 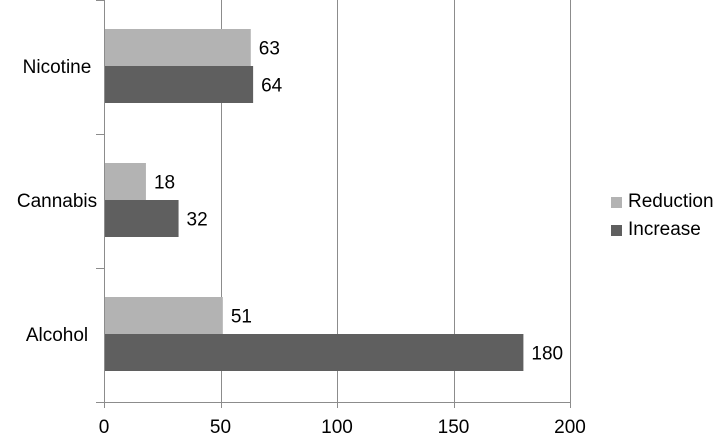 I want to click on legend-swatch-reduction, so click(x=616, y=202).